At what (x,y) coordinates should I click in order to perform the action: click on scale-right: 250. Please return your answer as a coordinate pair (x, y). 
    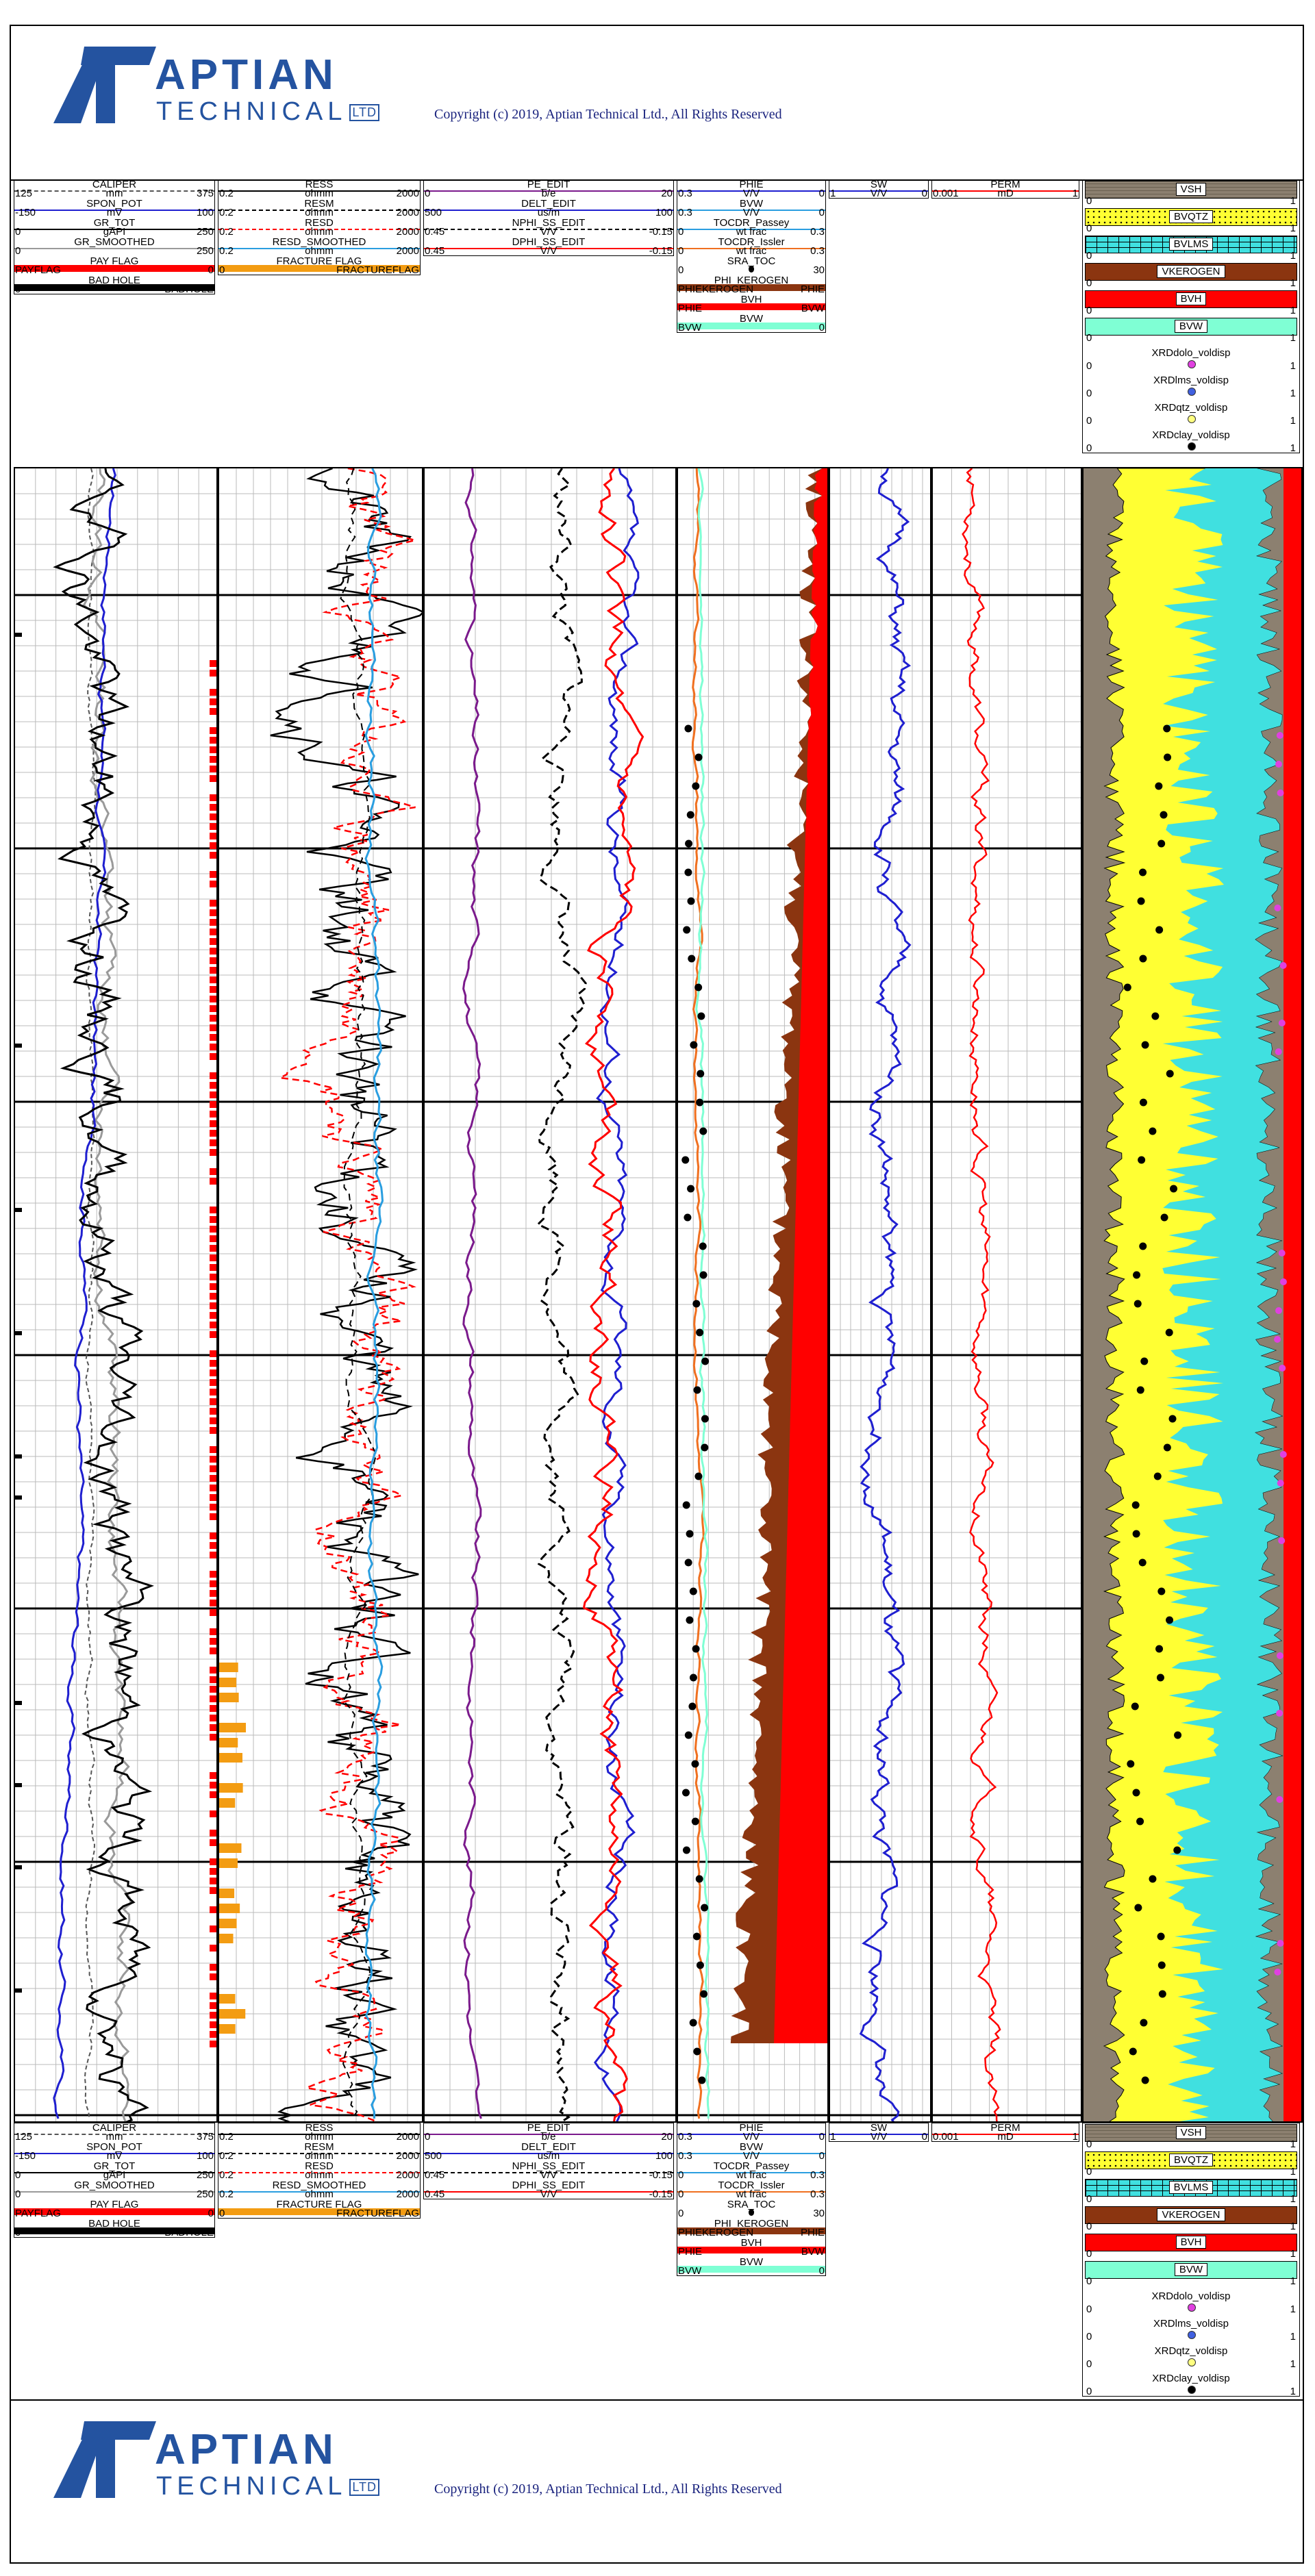
    Looking at the image, I should click on (205, 2194).